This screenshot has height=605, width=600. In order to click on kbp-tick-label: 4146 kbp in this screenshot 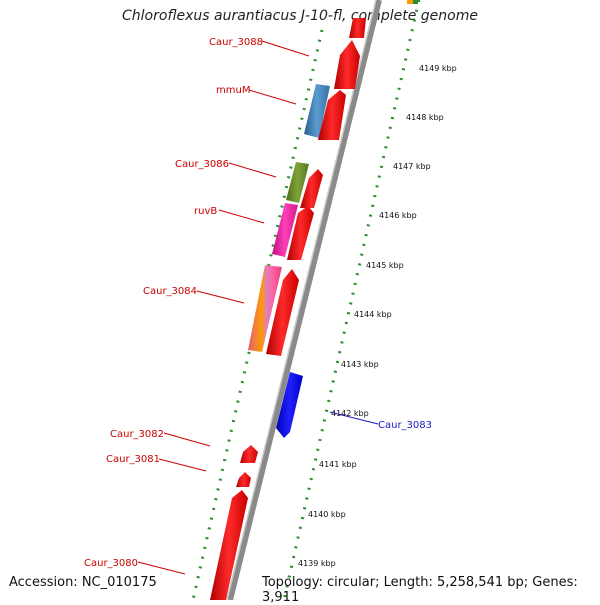, I will do `click(398, 215)`.